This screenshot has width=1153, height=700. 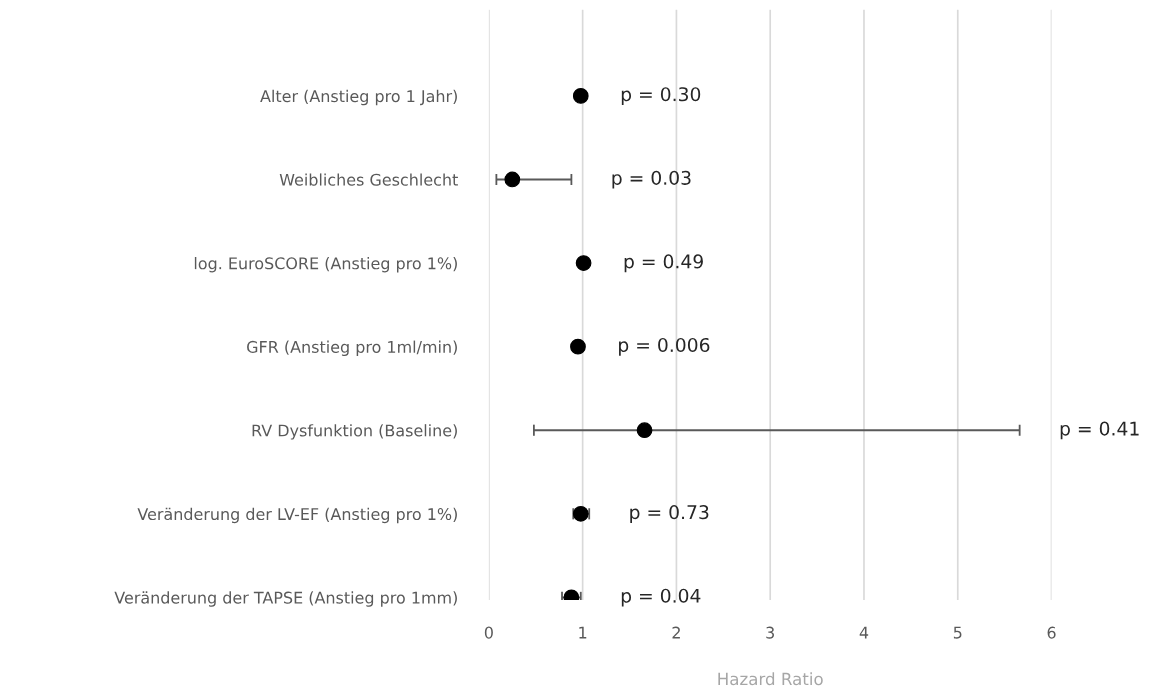 What do you see at coordinates (368, 179) in the screenshot?
I see `y-tick-label: Weibliches Geschlecht` at bounding box center [368, 179].